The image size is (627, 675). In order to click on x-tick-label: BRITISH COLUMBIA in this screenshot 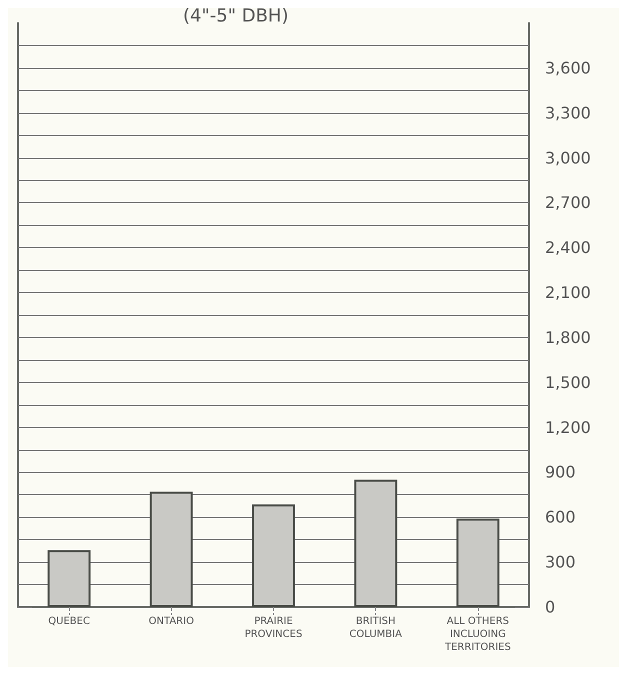, I will do `click(375, 628)`.